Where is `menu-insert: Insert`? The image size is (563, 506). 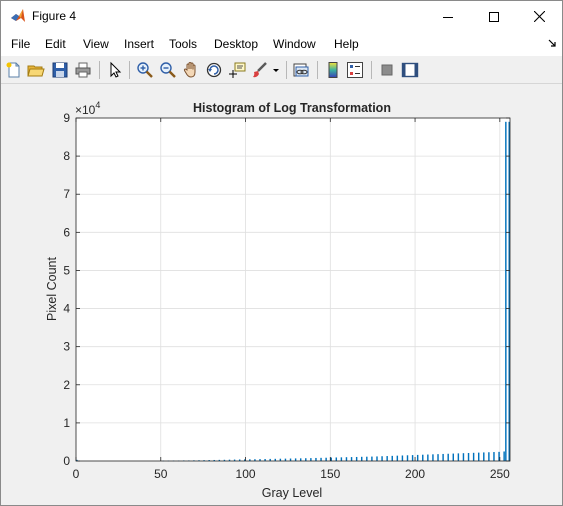
menu-insert: Insert is located at coordinates (139, 44).